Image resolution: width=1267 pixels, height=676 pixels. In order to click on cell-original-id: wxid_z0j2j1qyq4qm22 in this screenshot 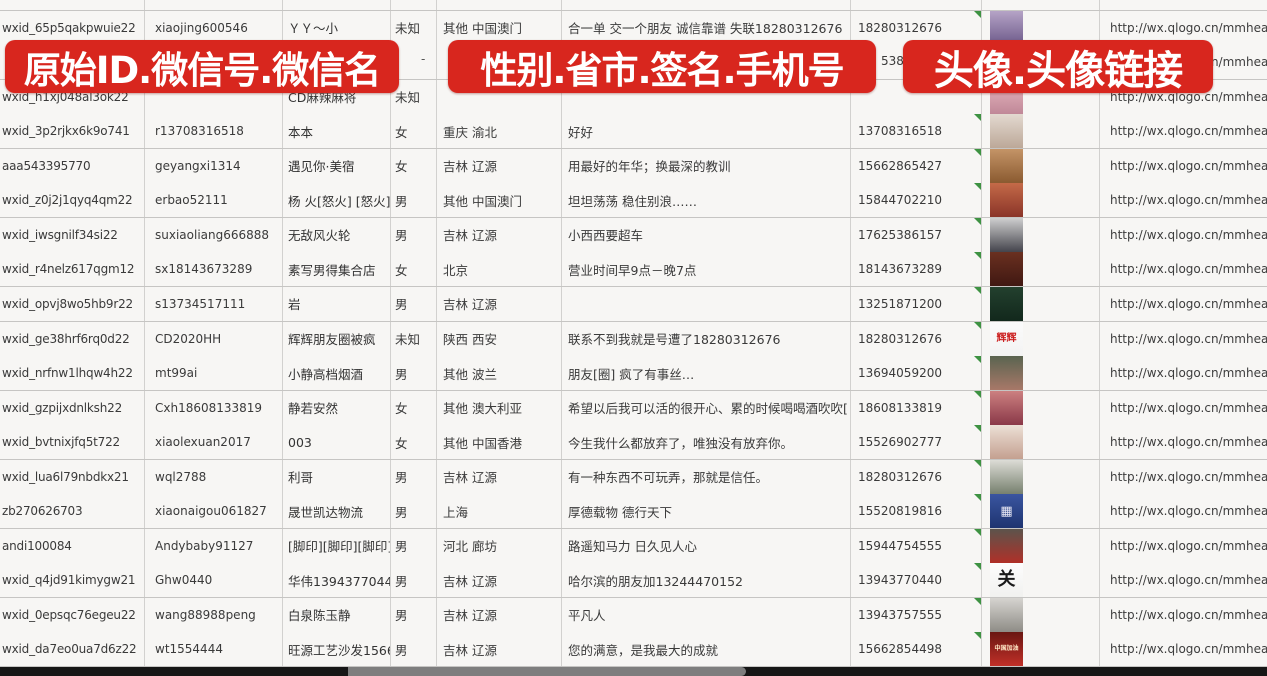, I will do `click(72, 200)`.